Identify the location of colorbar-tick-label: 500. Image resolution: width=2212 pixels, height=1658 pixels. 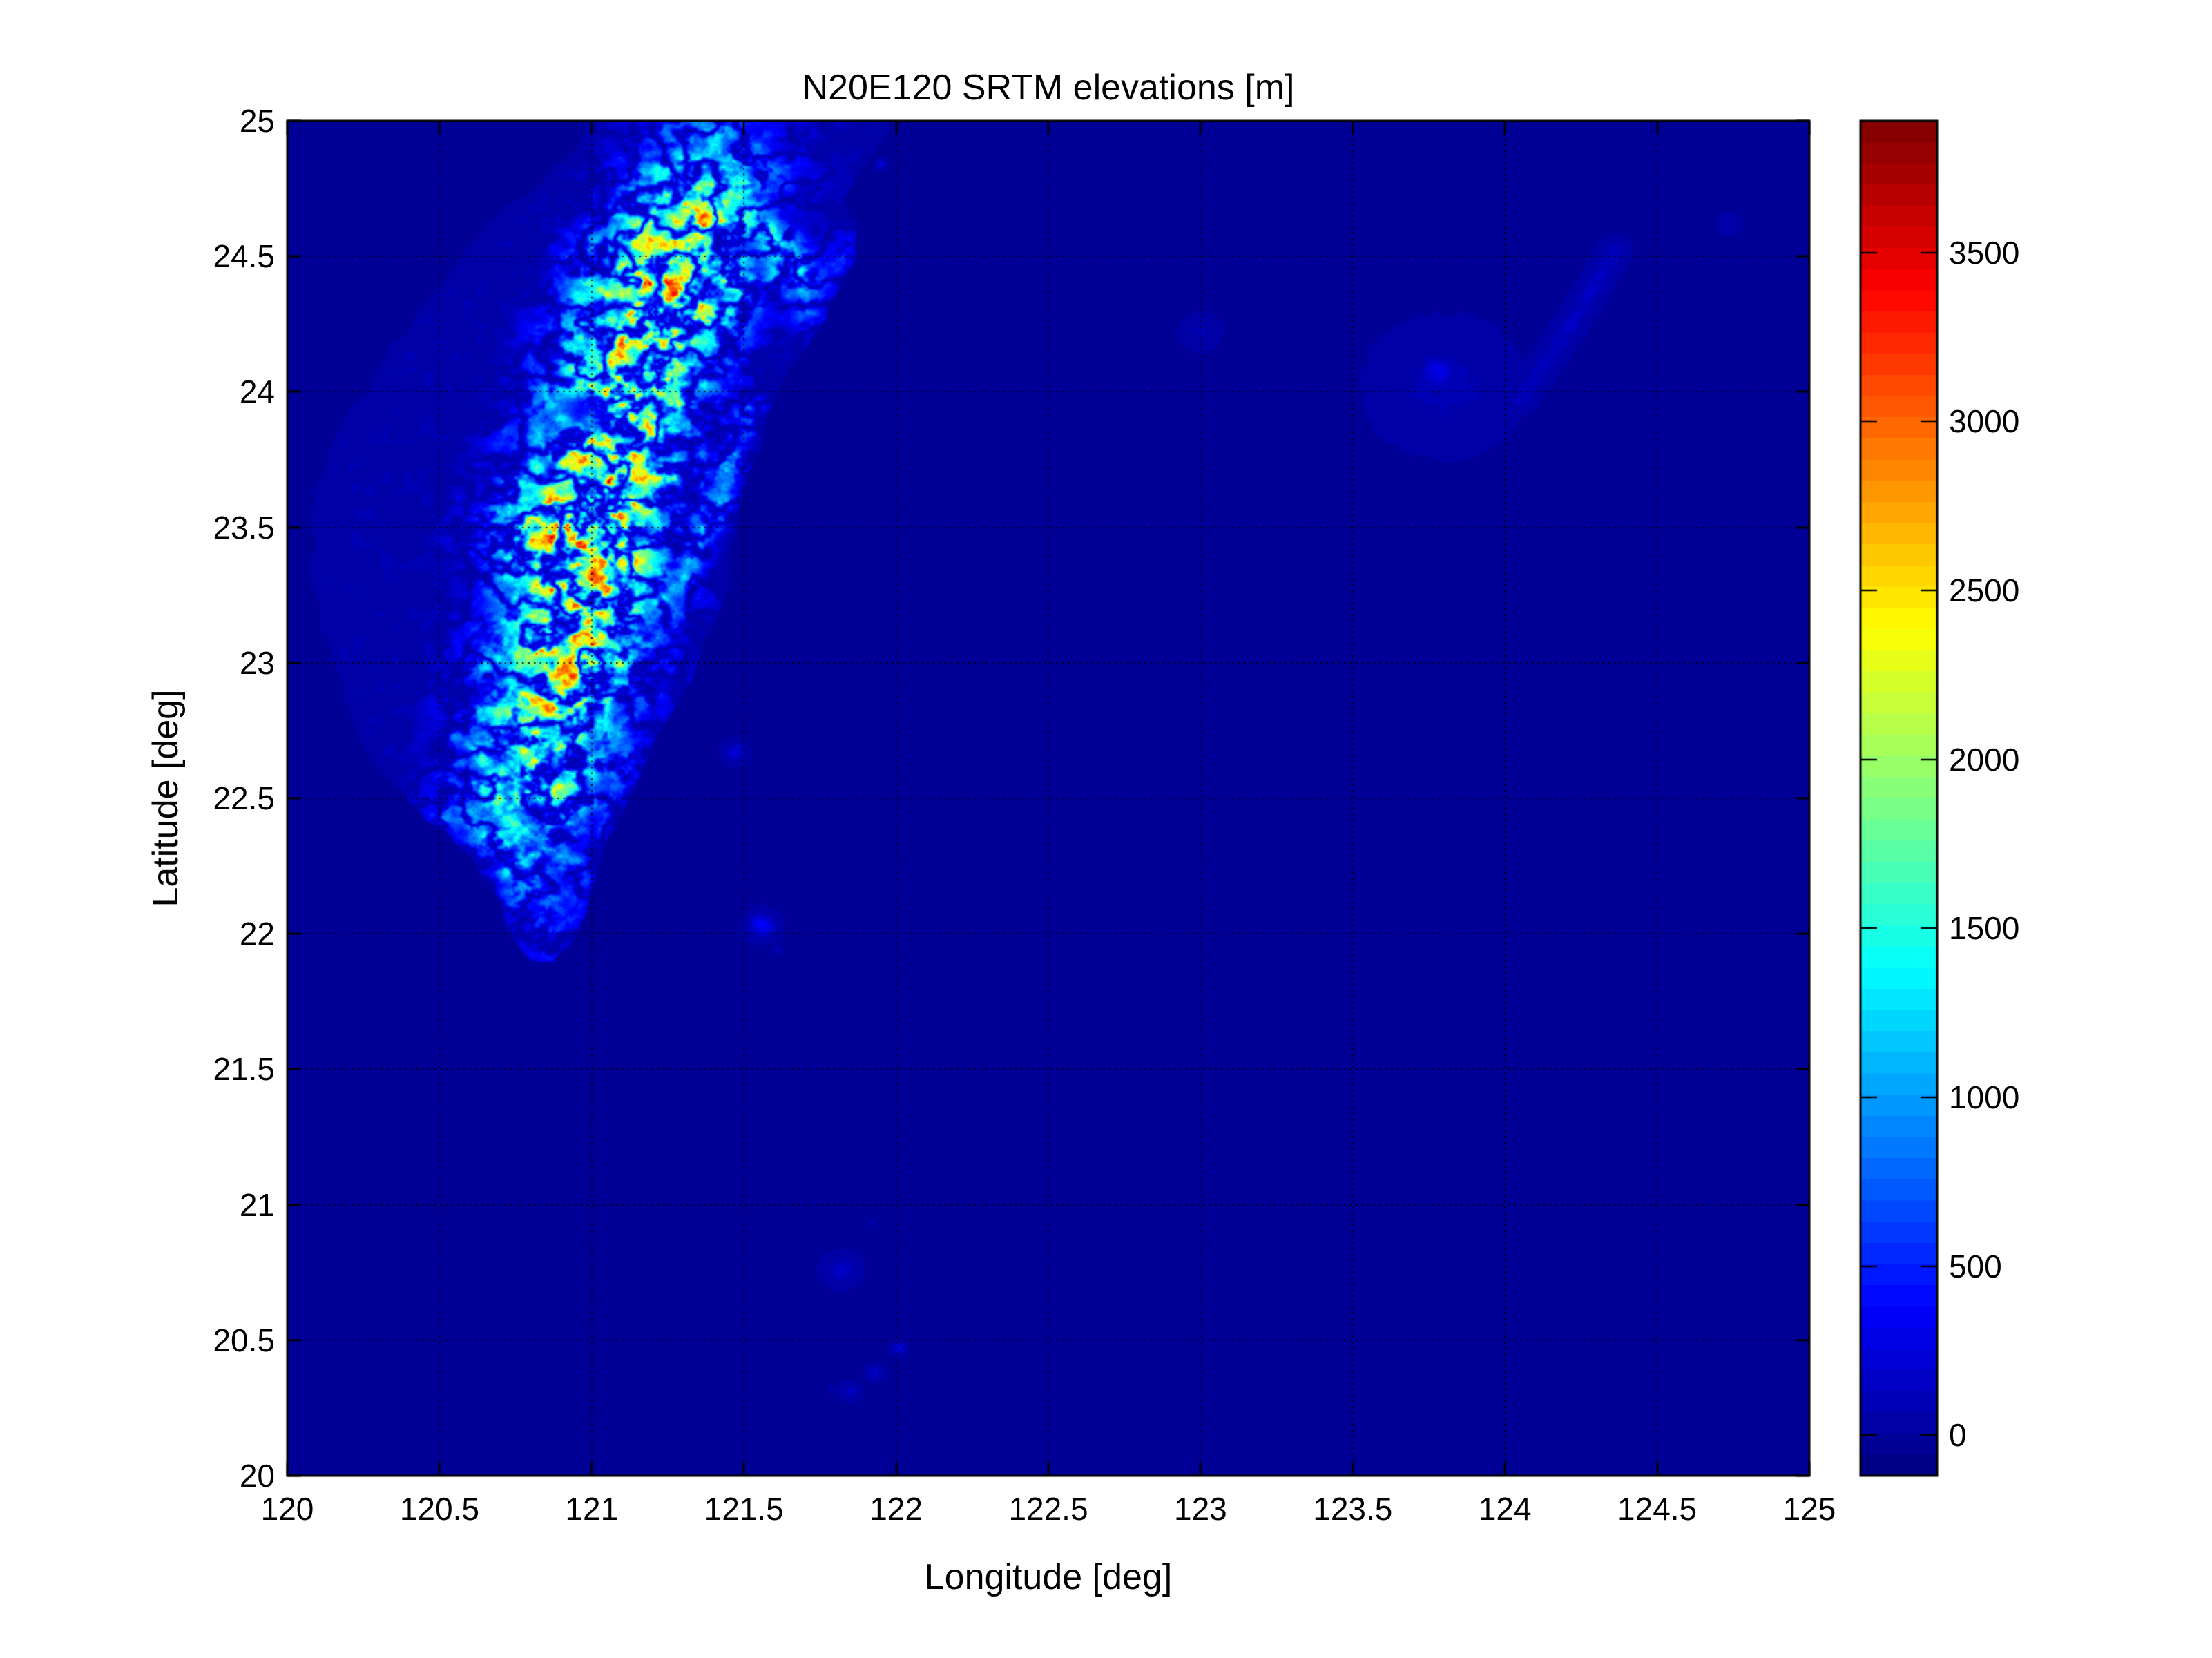
(1976, 1266).